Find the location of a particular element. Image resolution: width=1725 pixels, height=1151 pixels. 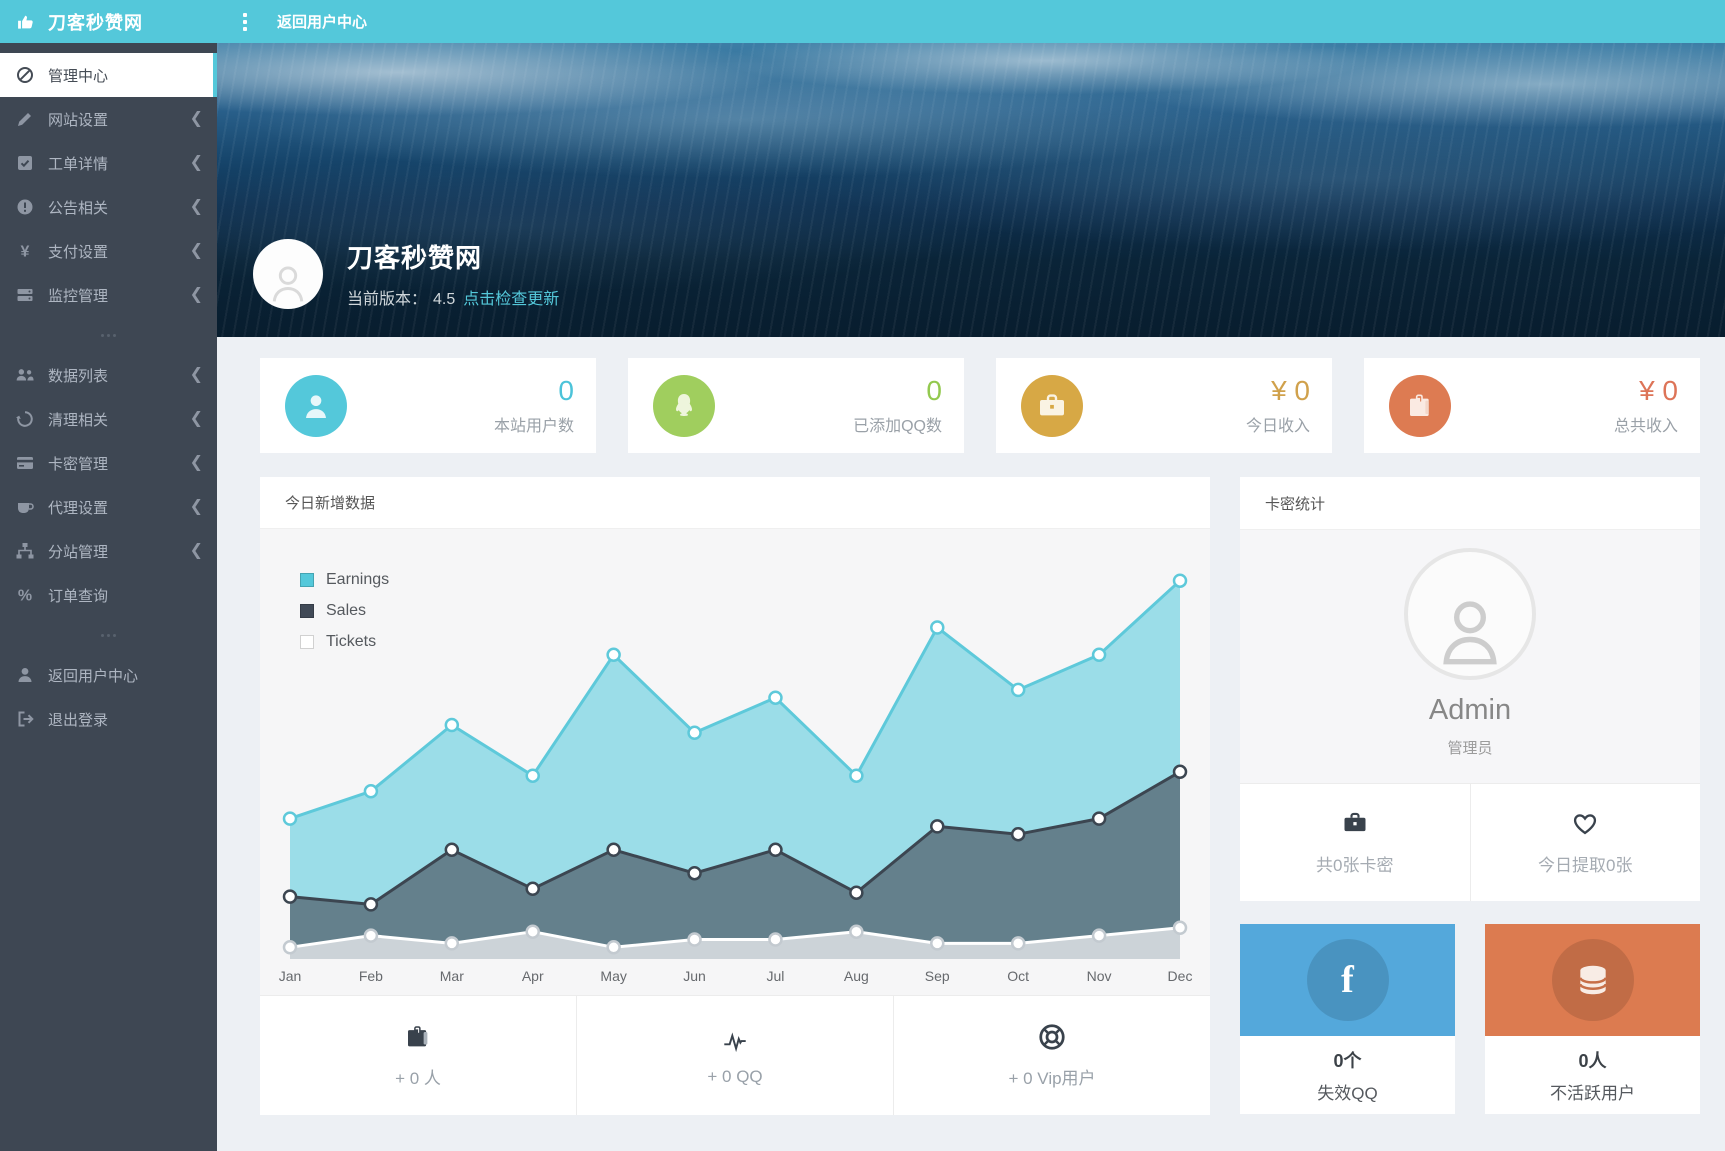

qq-icon is located at coordinates (684, 405).